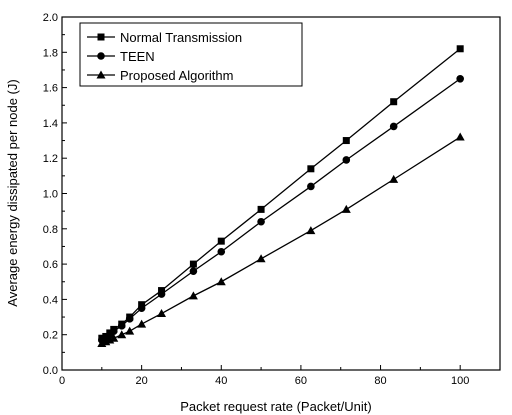 The width and height of the screenshot is (512, 415). Describe the element at coordinates (12, 192) in the screenshot. I see `y-axis-title: Average energy dissipated per node (J)` at that location.